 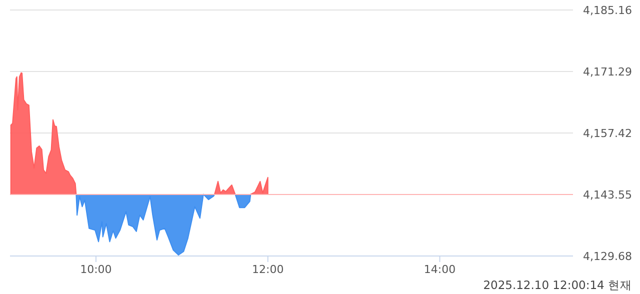 I want to click on y-tick-label: 4,143.55, so click(x=607, y=195).